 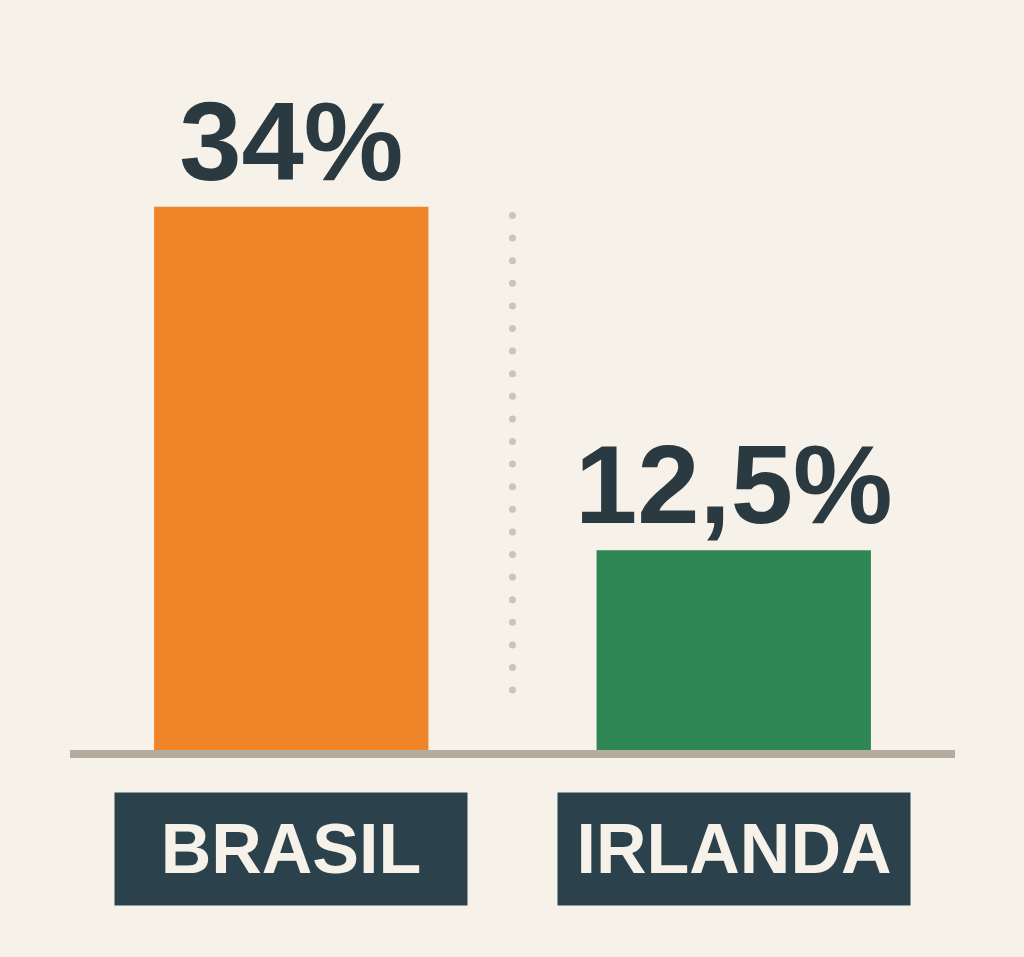 I want to click on data-label: 34%, so click(x=291, y=141).